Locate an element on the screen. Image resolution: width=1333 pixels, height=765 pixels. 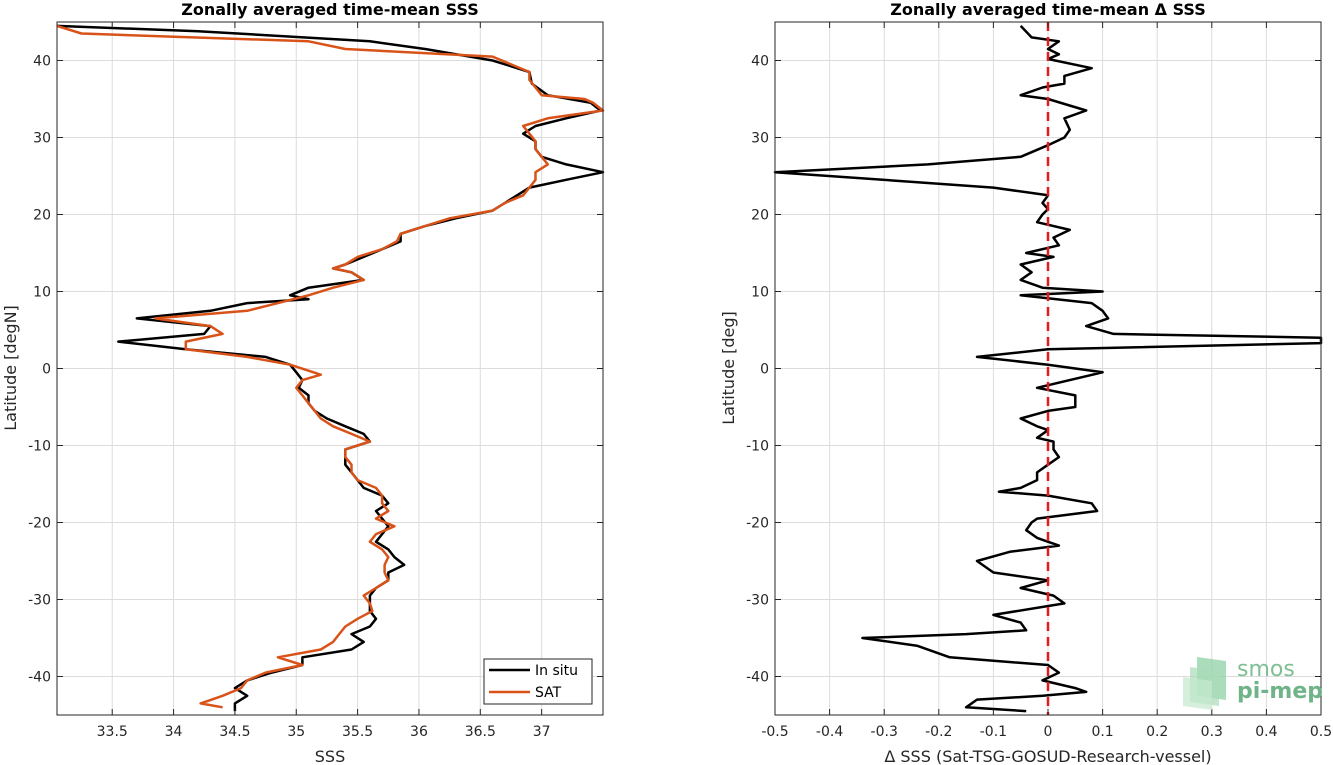
legend-label-in-situ: In situ is located at coordinates (556, 671).